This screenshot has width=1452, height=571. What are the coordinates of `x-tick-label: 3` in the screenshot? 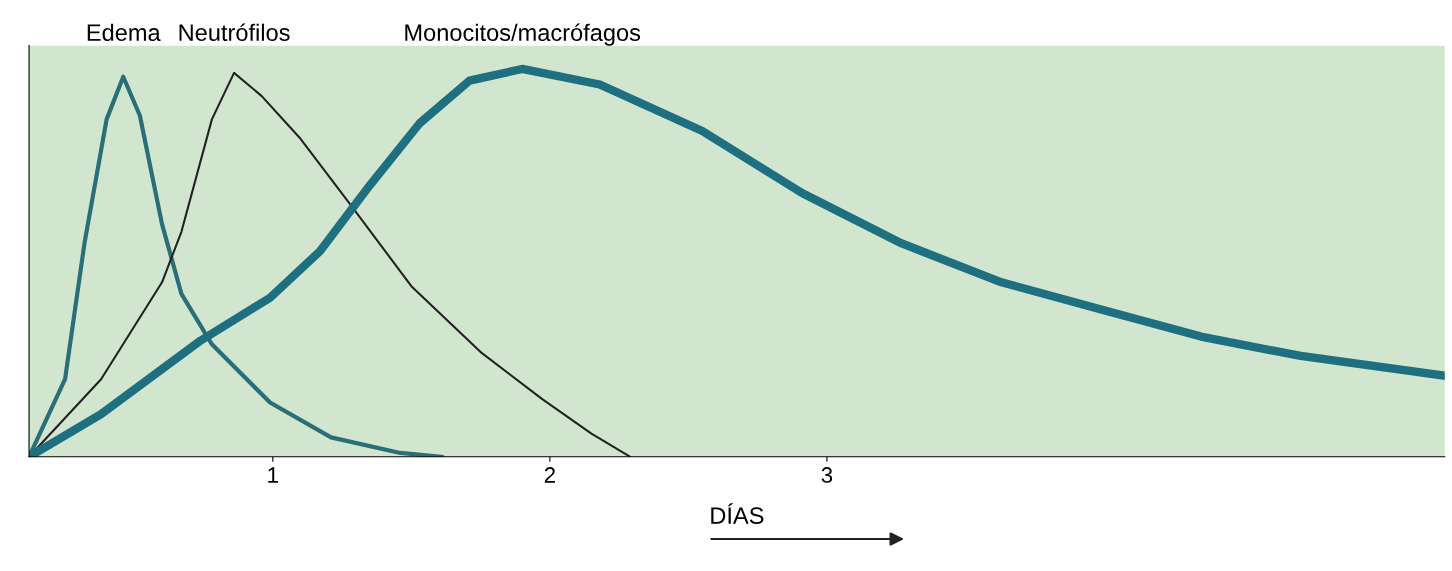 It's located at (827, 475).